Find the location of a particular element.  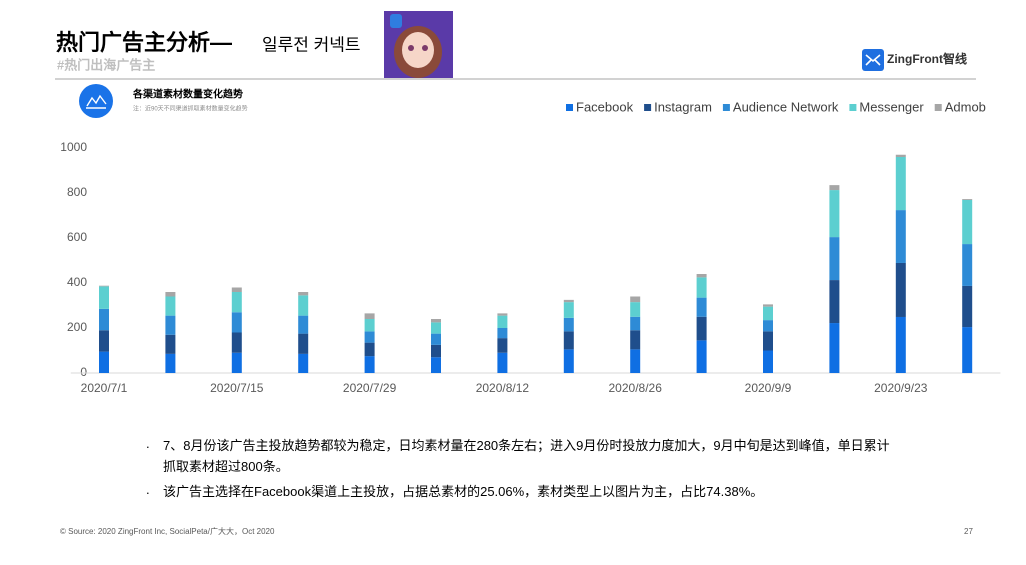

logo-text: ZingFront智线 is located at coordinates (927, 58).